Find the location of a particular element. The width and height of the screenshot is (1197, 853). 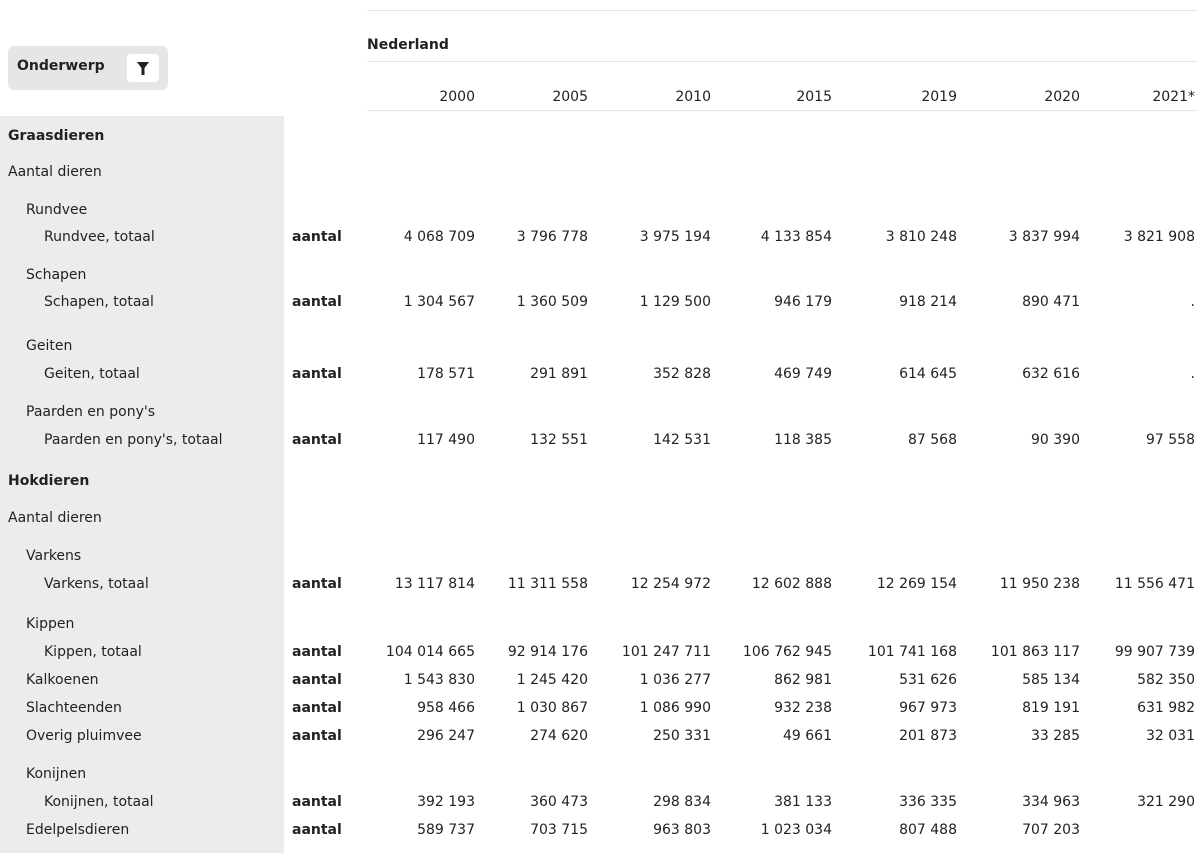

column-header: 2021* is located at coordinates (1173, 97).